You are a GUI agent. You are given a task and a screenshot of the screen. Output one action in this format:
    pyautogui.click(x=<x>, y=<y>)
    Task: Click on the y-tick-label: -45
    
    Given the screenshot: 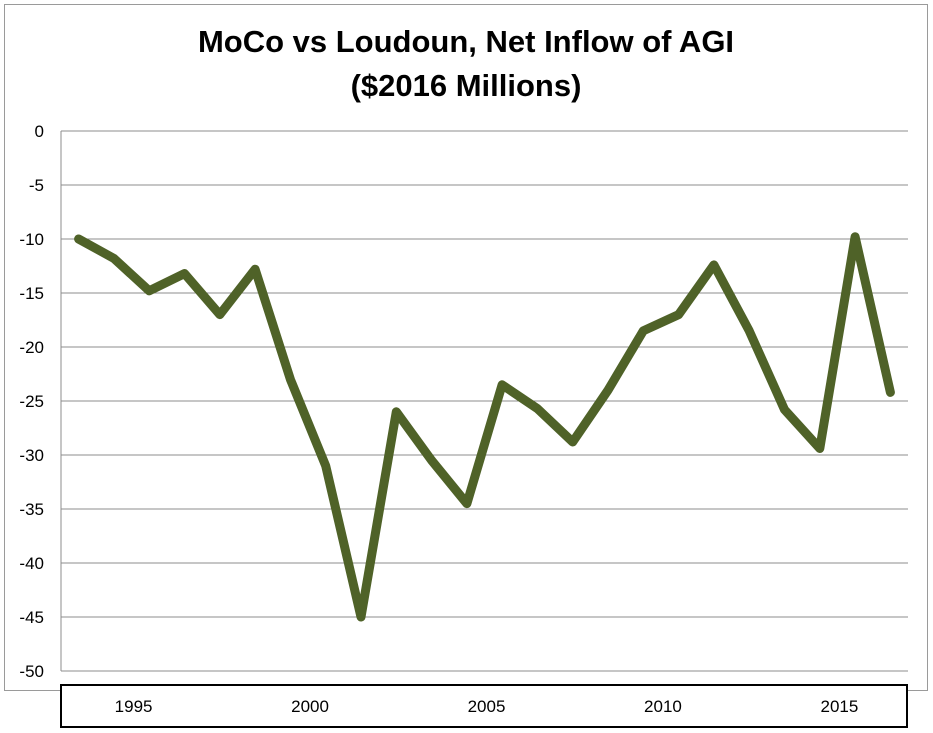 What is the action you would take?
    pyautogui.click(x=31, y=617)
    